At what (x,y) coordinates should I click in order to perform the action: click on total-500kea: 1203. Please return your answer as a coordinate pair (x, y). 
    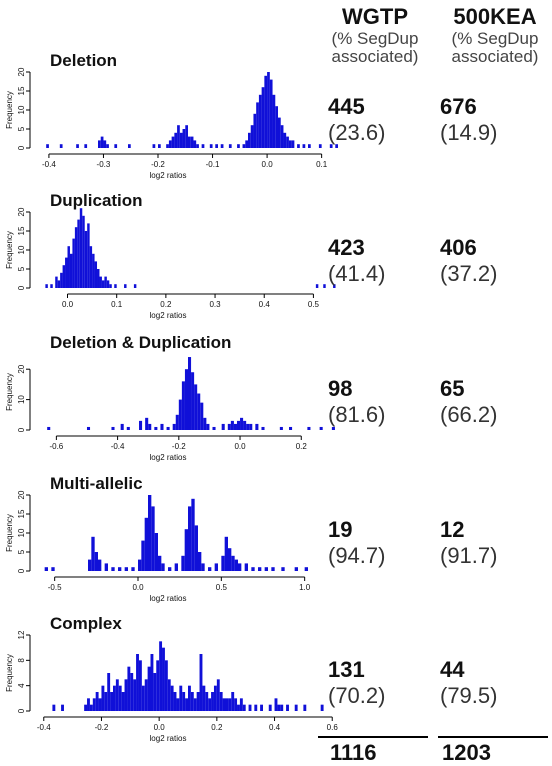
    Looking at the image, I should click on (466, 752).